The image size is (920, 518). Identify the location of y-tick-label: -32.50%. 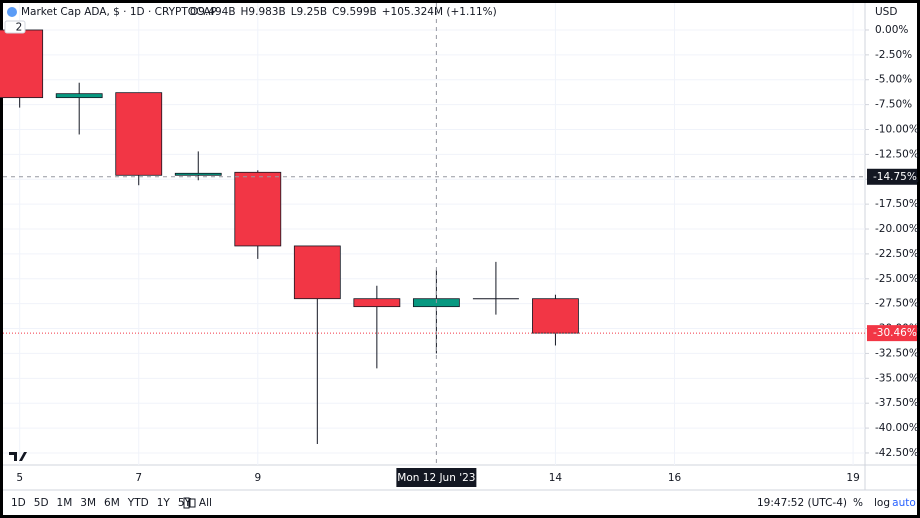
(897, 353).